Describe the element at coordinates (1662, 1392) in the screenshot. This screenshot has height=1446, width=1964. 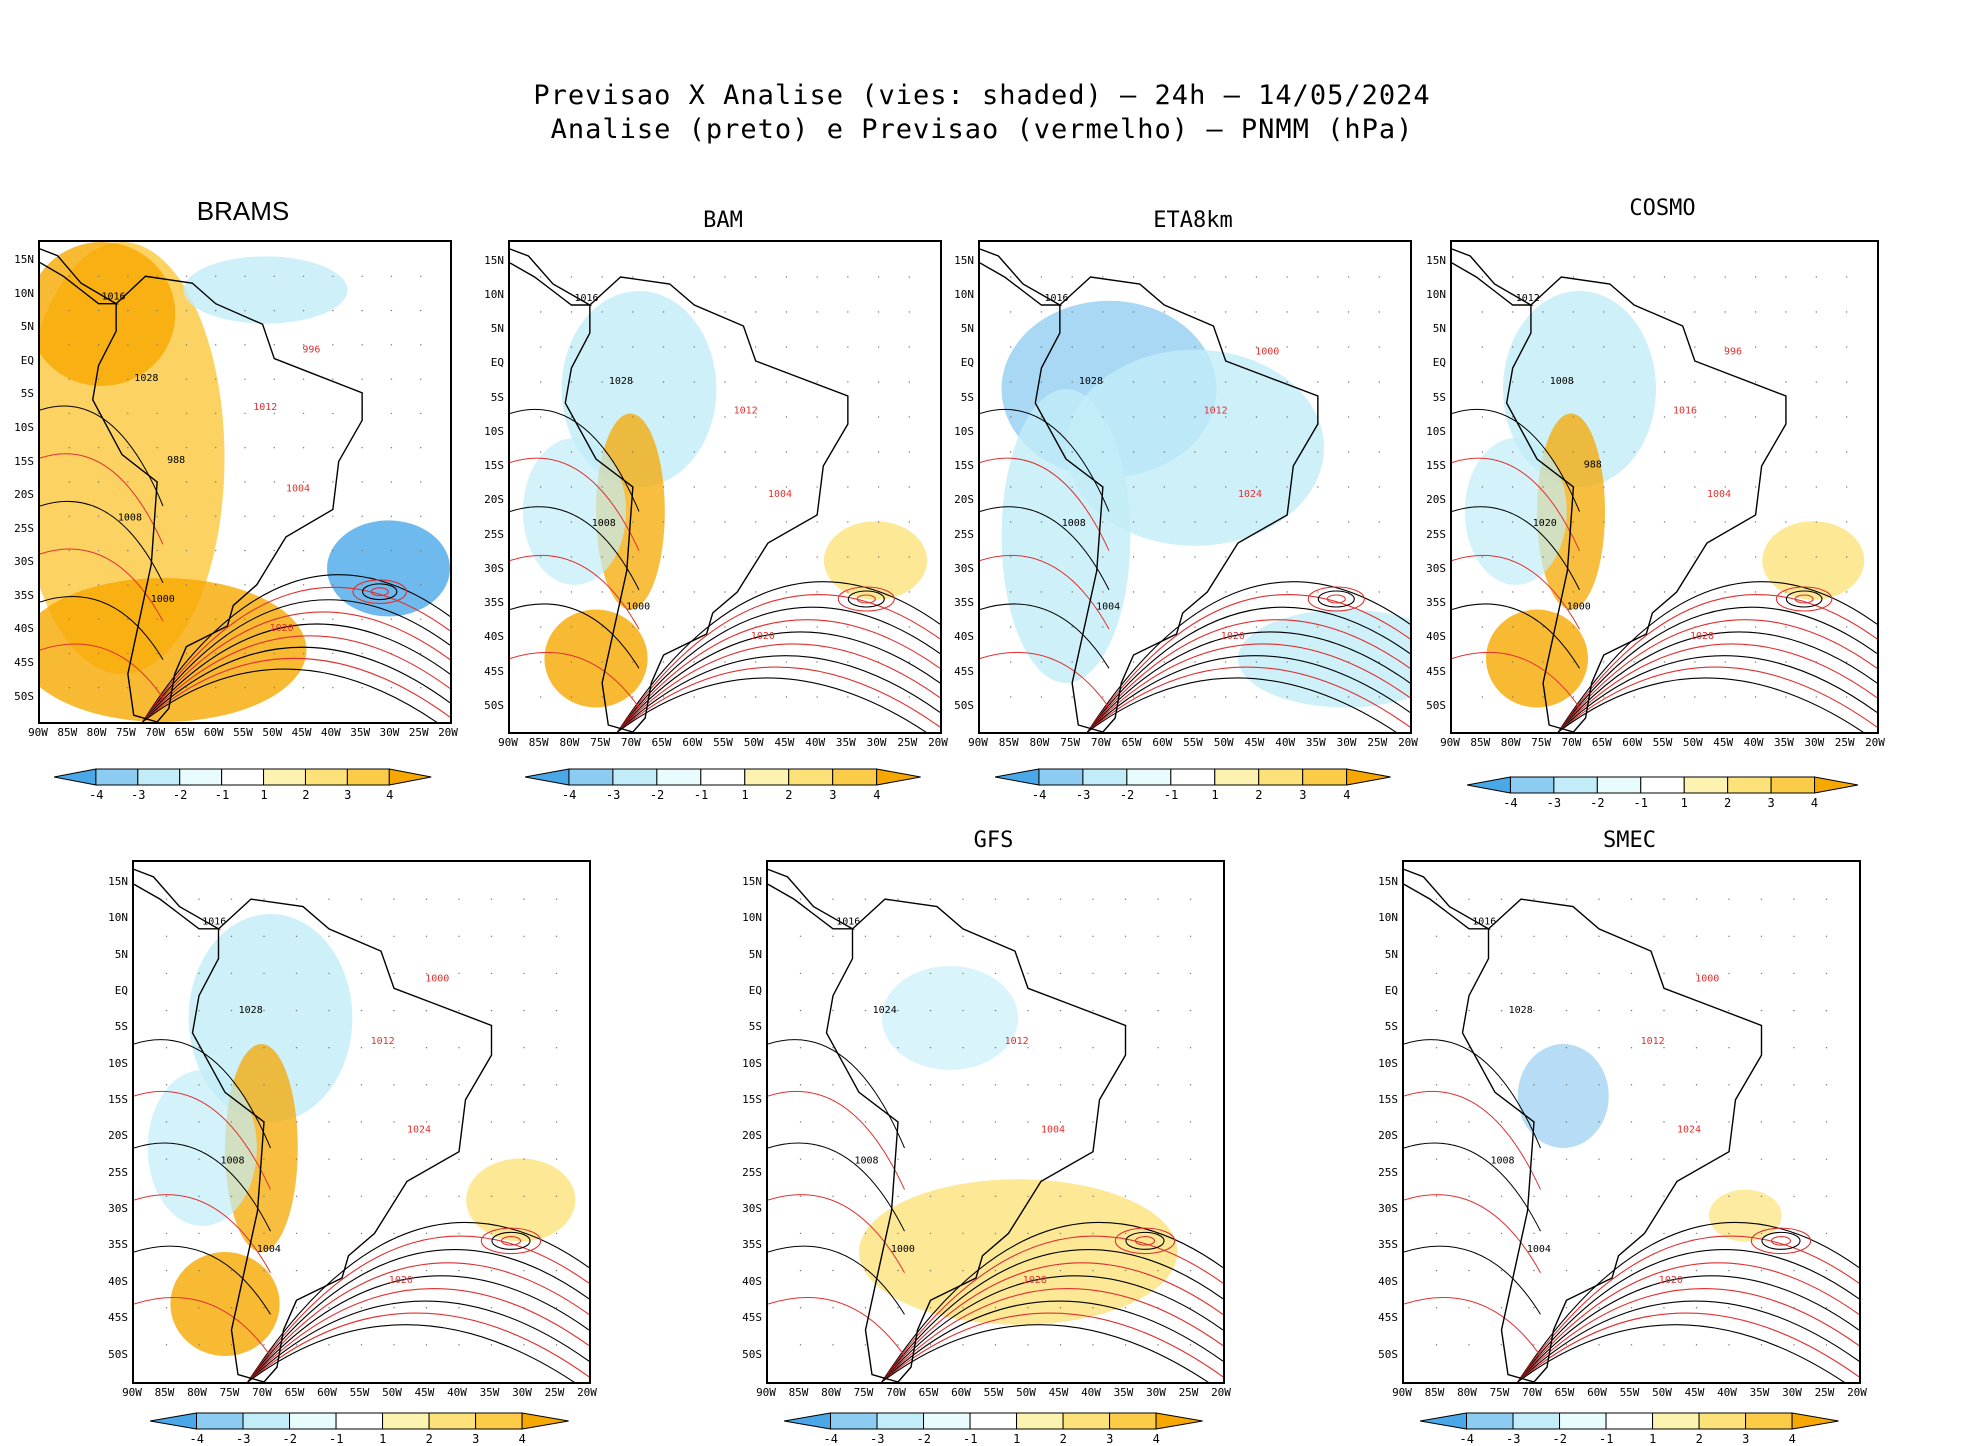
I see `longitude-tick-label: 50W` at that location.